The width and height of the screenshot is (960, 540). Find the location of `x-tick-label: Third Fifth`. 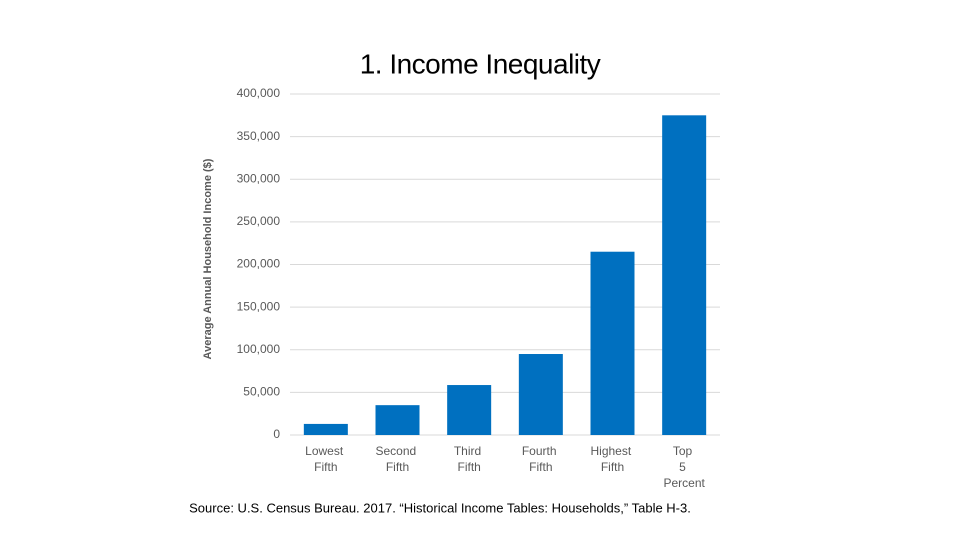

x-tick-label: Third Fifth is located at coordinates (469, 459).